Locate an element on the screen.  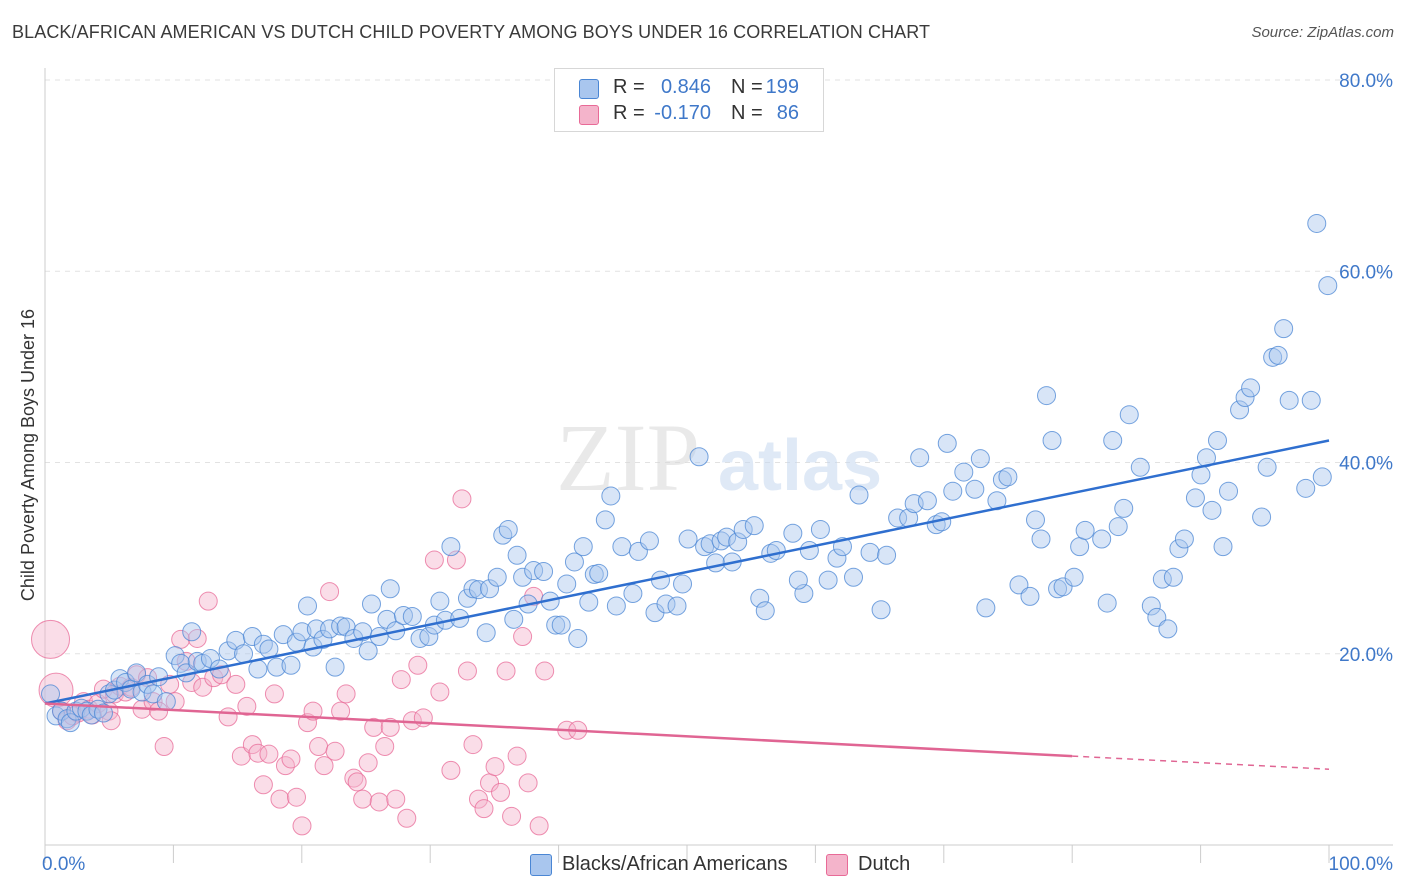
watermark-zip: ZIP is located at coordinates (628, 457).